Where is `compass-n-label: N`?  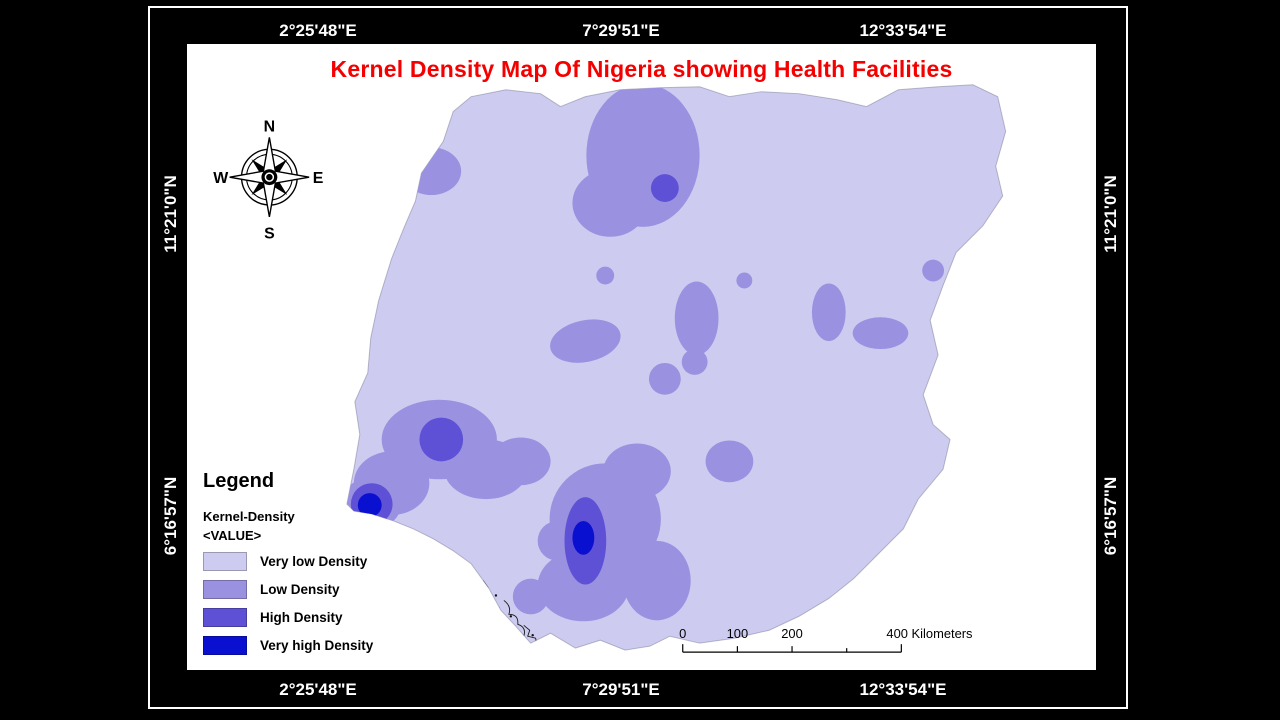
compass-n-label: N is located at coordinates (269, 126).